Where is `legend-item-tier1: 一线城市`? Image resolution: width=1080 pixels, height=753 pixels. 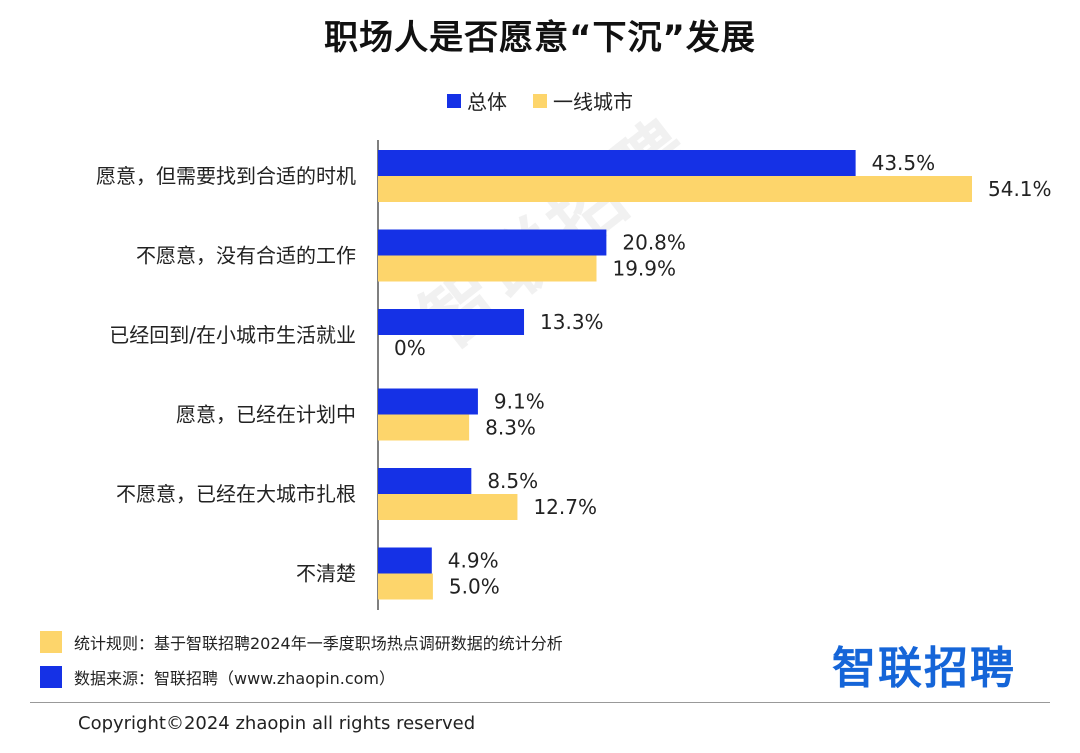
legend-item-tier1: 一线城市 is located at coordinates (583, 100).